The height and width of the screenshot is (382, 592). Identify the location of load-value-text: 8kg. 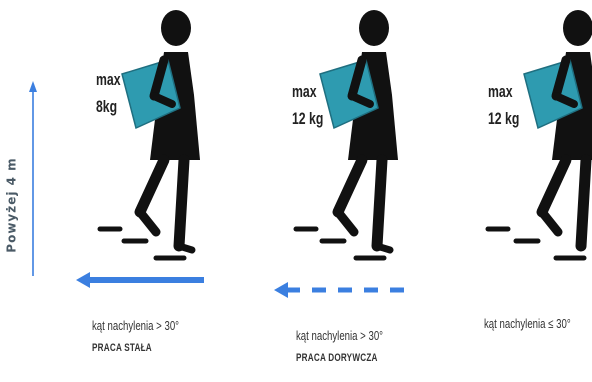
(107, 106).